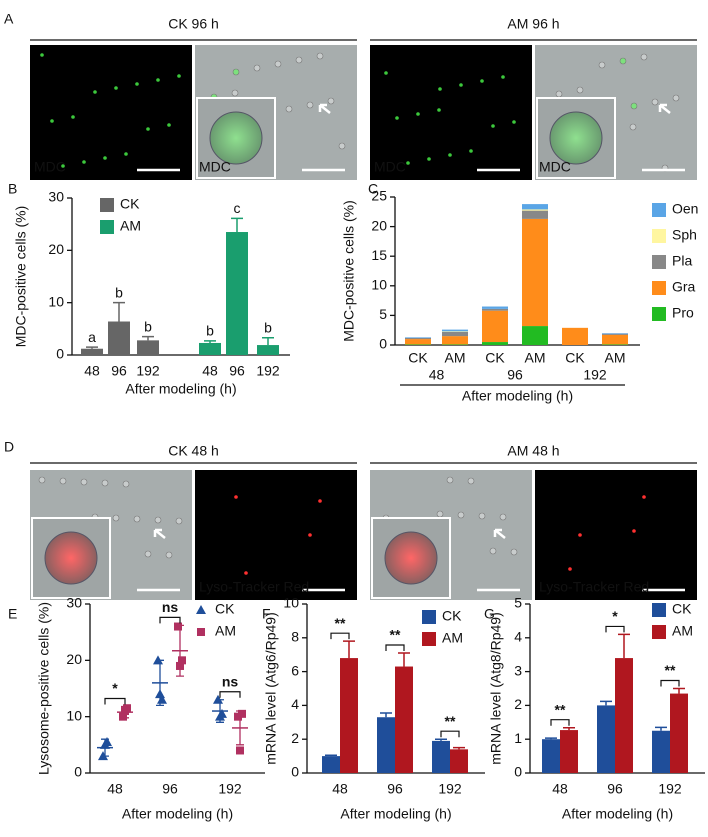  What do you see at coordinates (56, 197) in the screenshot?
I see `y-tick-label: 30` at bounding box center [56, 197].